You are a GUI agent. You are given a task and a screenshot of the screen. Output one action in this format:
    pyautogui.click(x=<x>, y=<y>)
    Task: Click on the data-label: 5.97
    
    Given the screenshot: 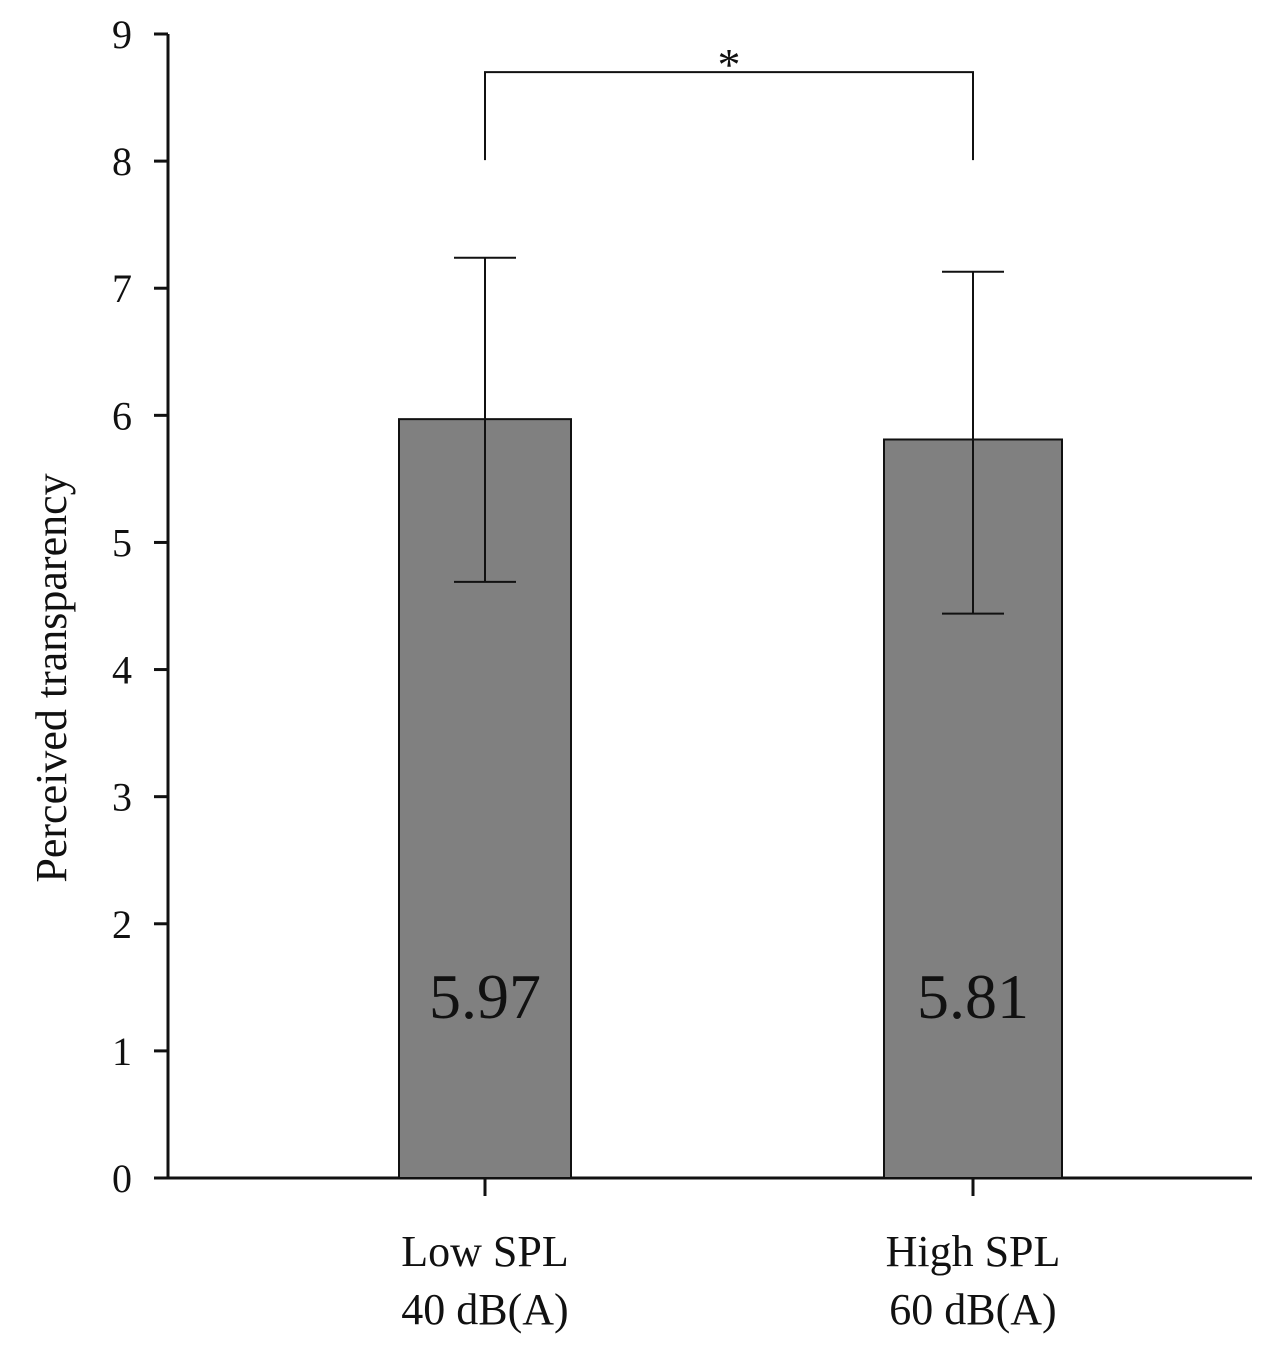 What is the action you would take?
    pyautogui.click(x=485, y=996)
    